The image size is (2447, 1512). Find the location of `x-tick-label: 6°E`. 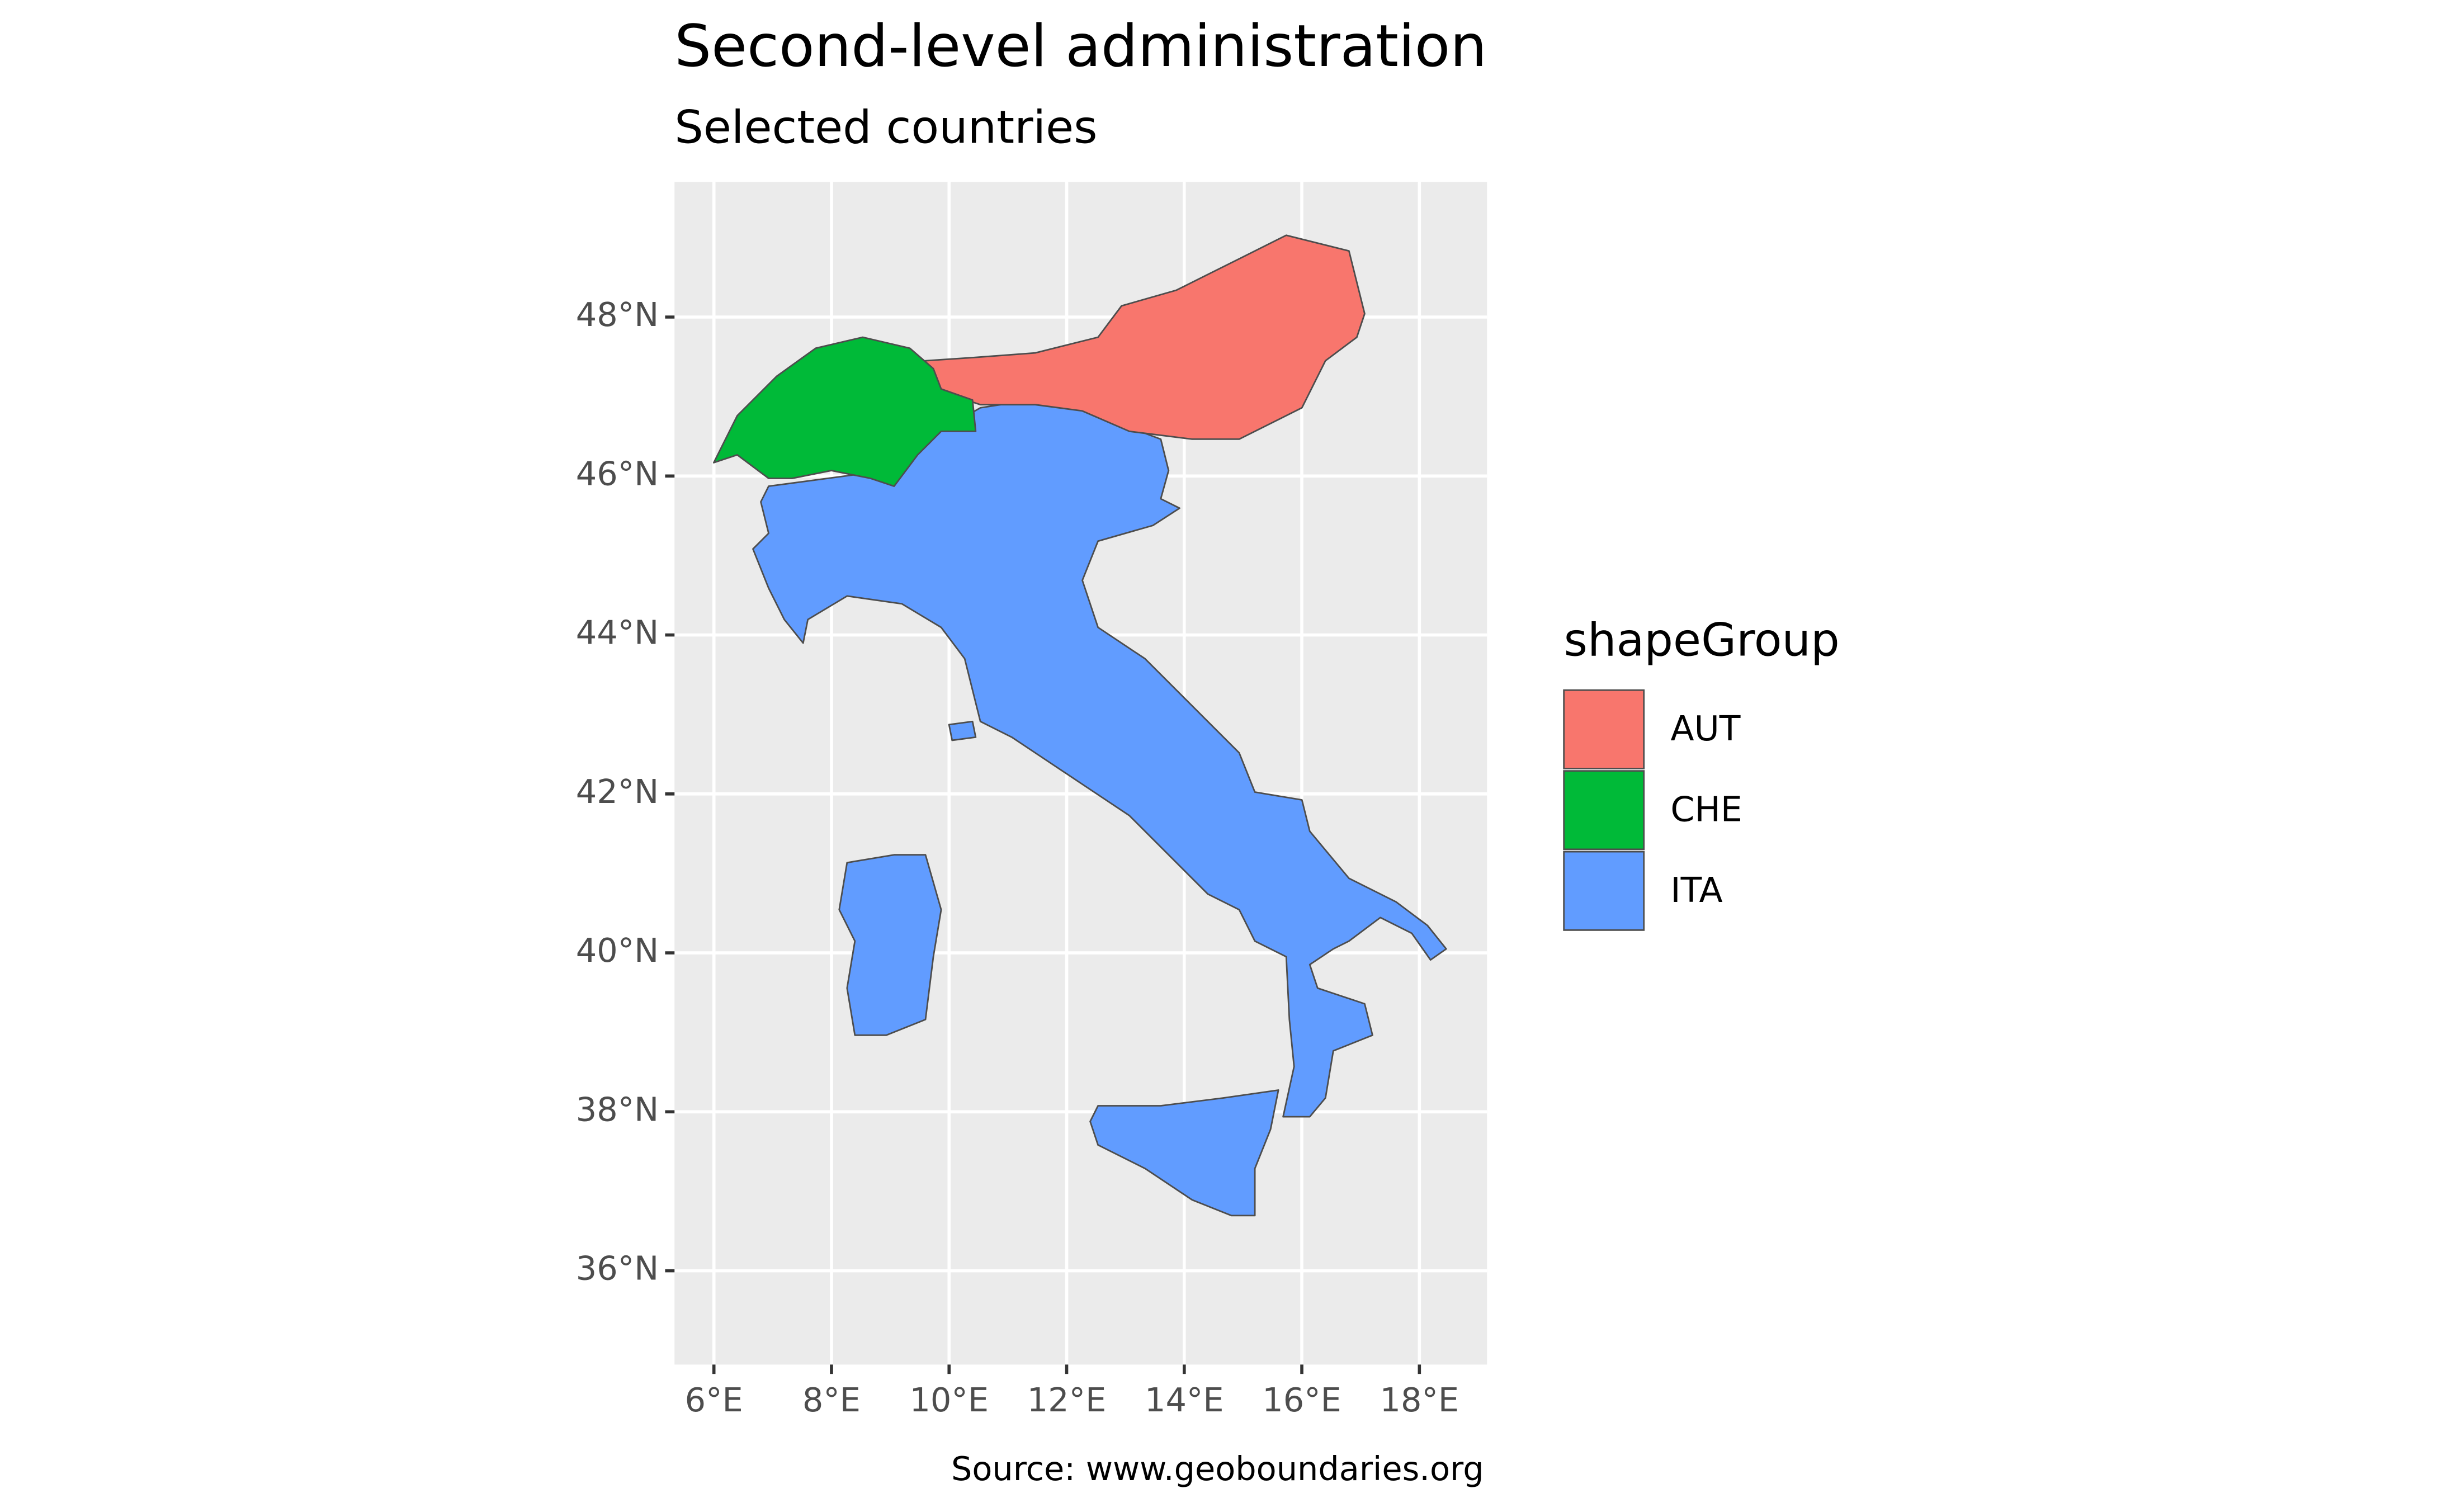

x-tick-label: 6°E is located at coordinates (714, 1400).